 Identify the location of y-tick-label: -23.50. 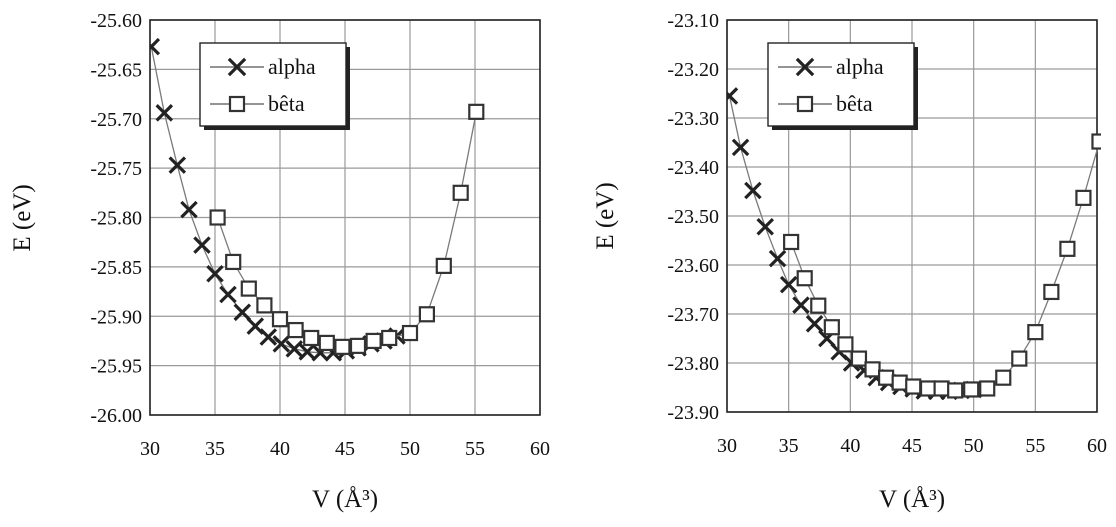
(693, 217).